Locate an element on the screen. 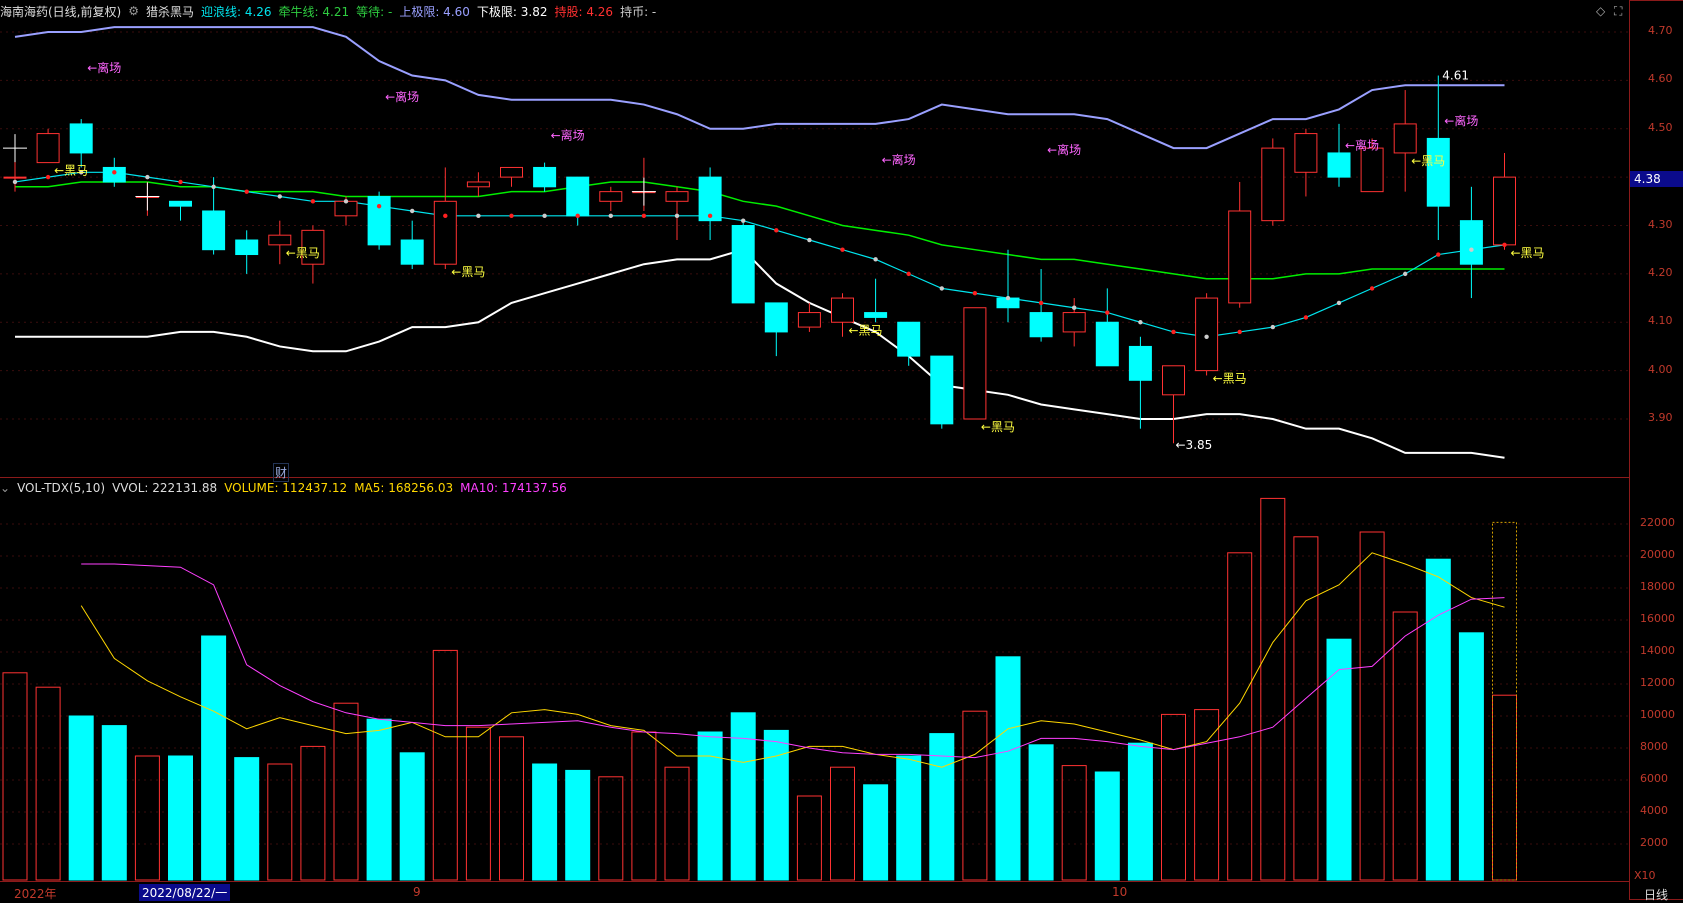 This screenshot has width=1683, height=903. price-tick-5: 4.20 is located at coordinates (1660, 272).